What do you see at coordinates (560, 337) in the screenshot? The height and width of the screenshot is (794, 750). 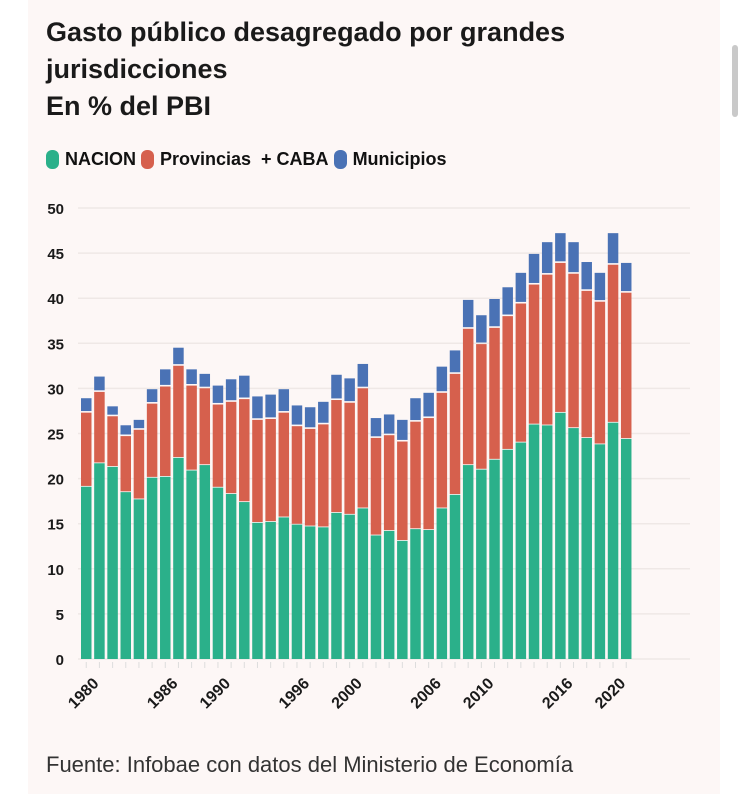 I see `bar-provincias-caba-2016` at bounding box center [560, 337].